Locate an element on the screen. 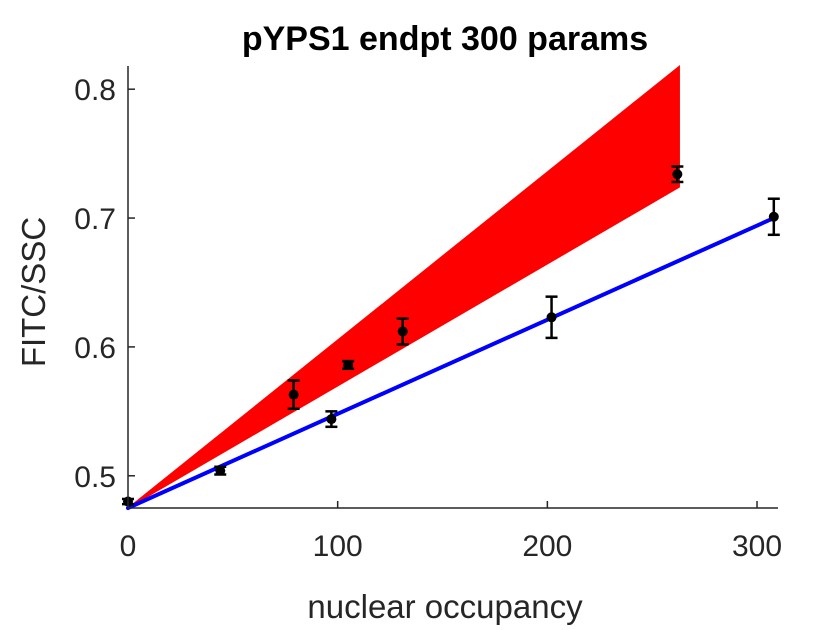 This screenshot has width=840, height=630. x-tick-label: 100 is located at coordinates (338, 546).